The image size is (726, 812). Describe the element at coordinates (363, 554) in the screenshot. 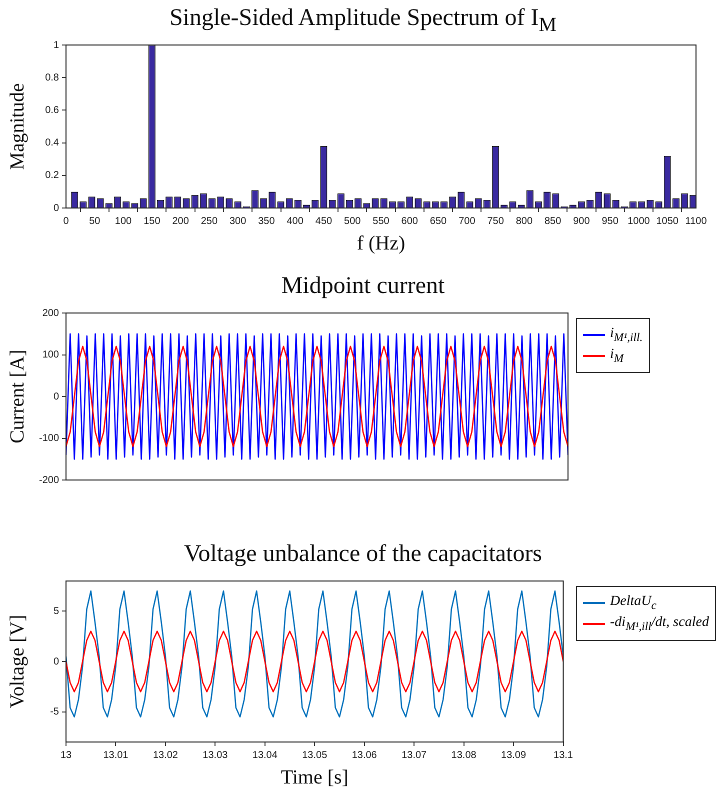

I see `chart-title: Voltage unbalance of the capacitators` at that location.